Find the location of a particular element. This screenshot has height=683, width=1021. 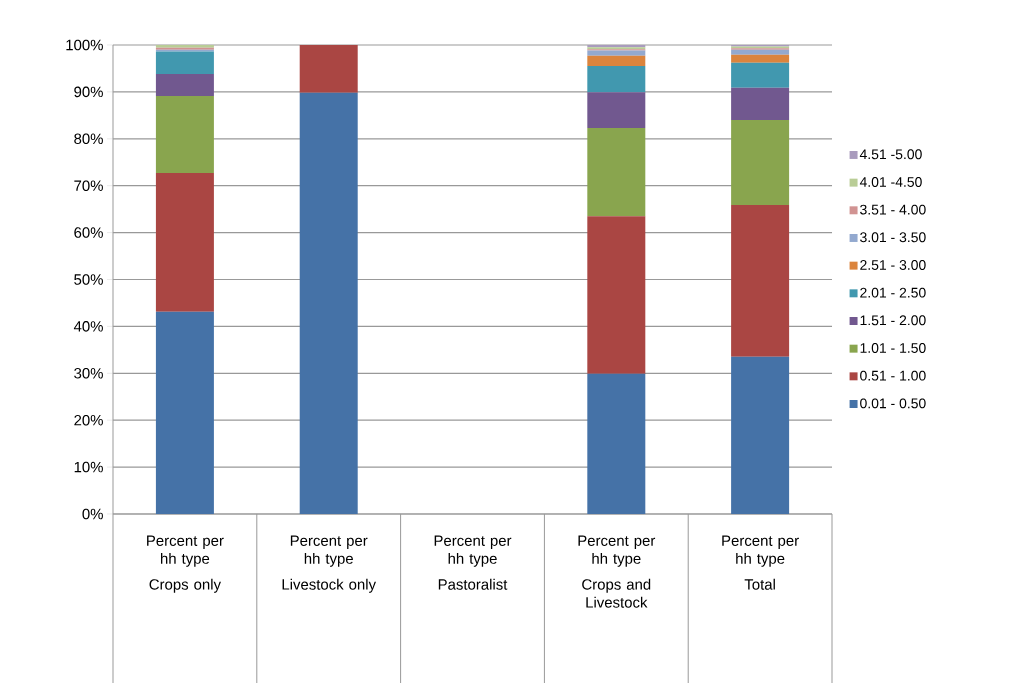

y-tick-label: 100% is located at coordinates (84, 45).